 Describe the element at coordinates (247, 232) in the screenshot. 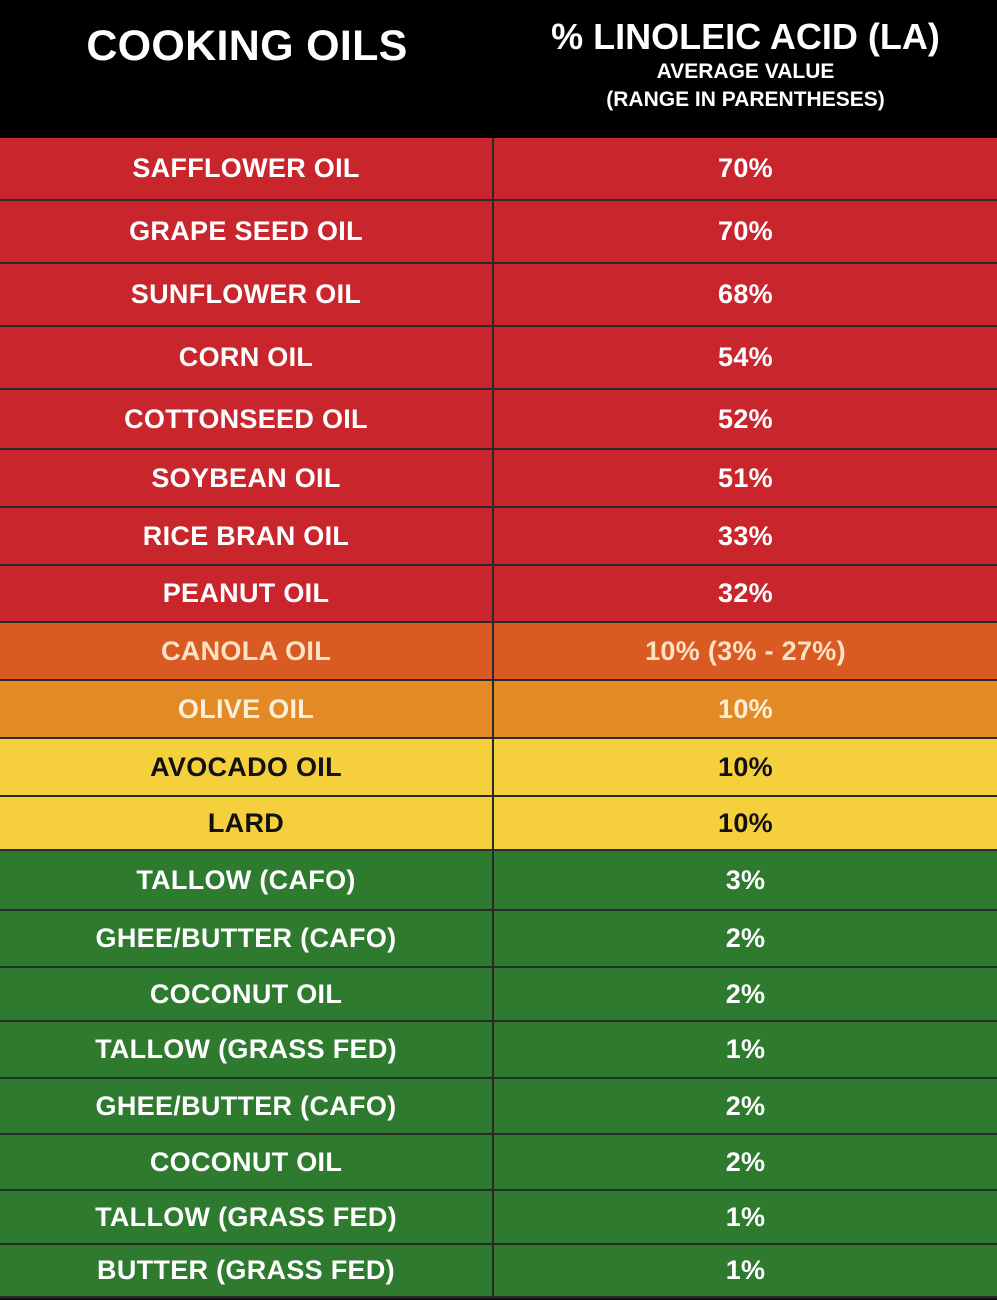

I see `oil-name-cell: GRAPE SEED OIL` at that location.